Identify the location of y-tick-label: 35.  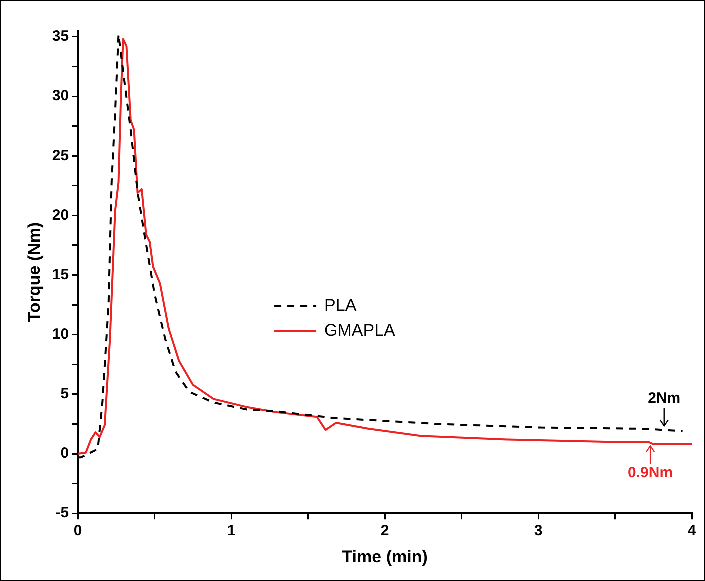
(61, 37).